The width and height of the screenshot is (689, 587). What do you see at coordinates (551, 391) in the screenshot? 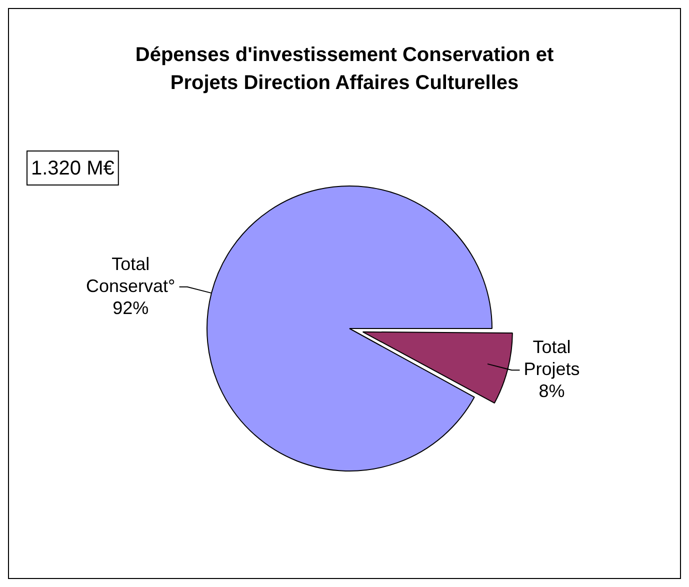
I see `data-label: 8%` at bounding box center [551, 391].